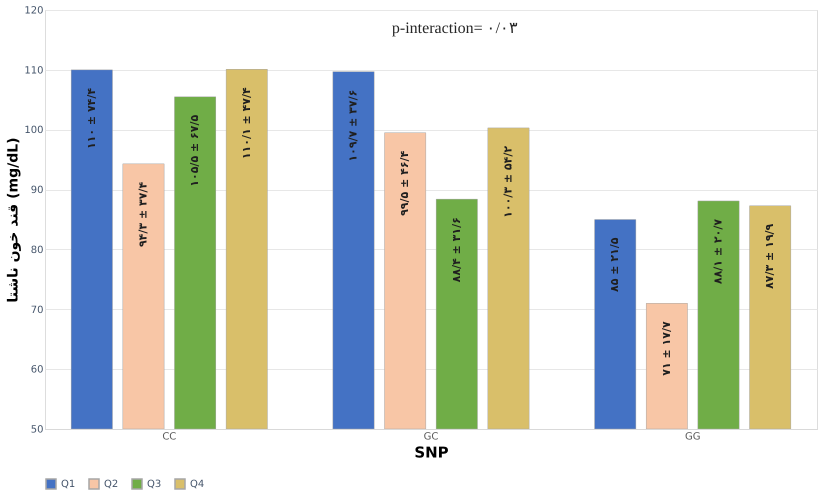  Describe the element at coordinates (353, 126) in the screenshot. I see `data-label: ۱۰۹/۷ ± ۳۷/۶` at that location.